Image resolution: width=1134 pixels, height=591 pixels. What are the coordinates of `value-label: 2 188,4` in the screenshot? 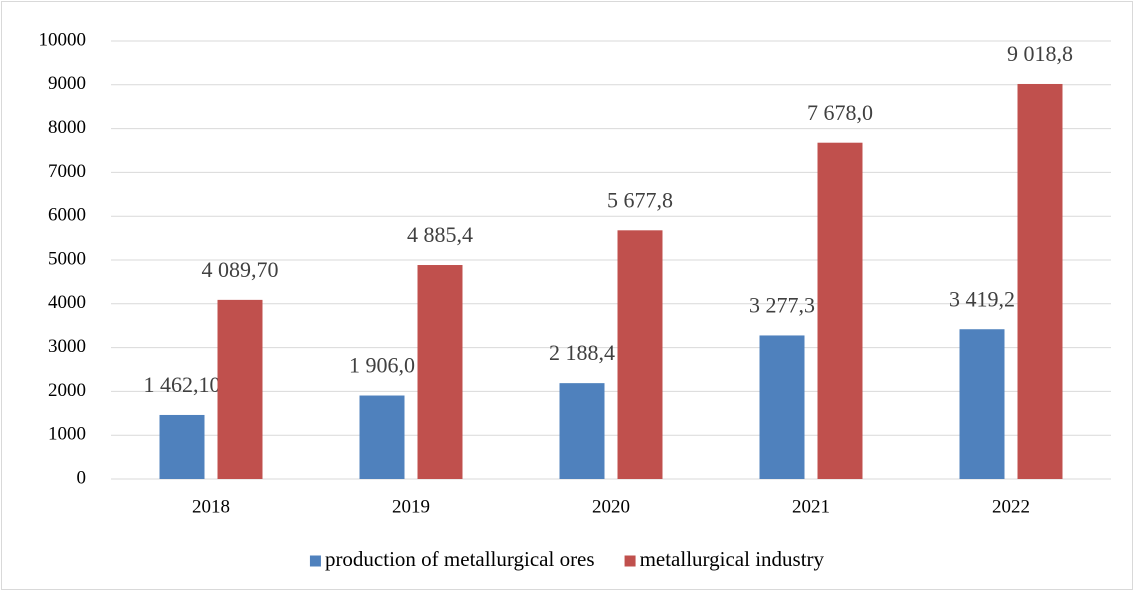 It's located at (582, 352).